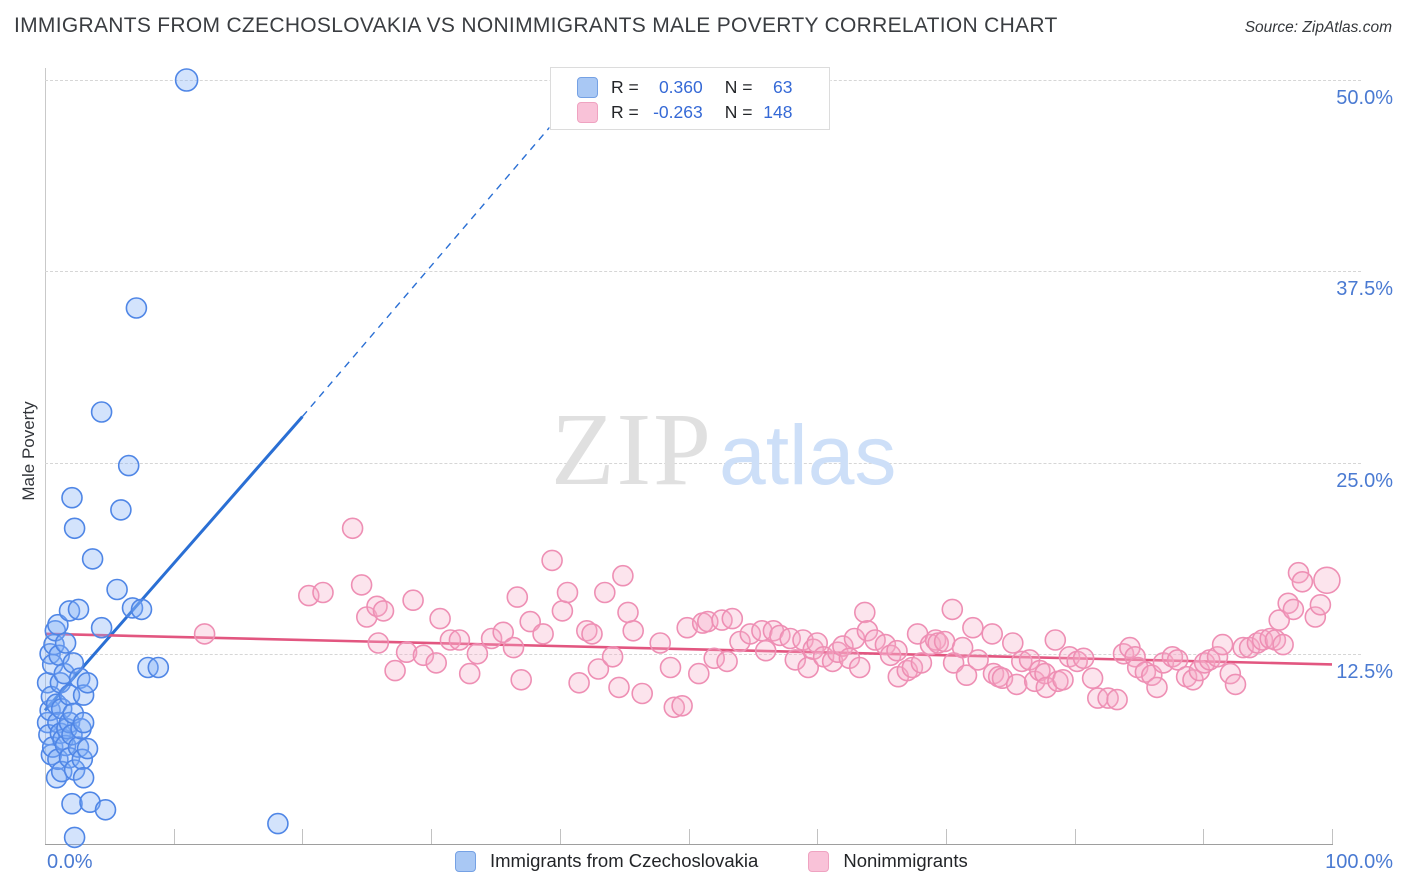 The height and width of the screenshot is (892, 1406). What do you see at coordinates (606, 861) in the screenshot?
I see `legend-item-immigrants: Immigrants from Czechoslovakia` at bounding box center [606, 861].